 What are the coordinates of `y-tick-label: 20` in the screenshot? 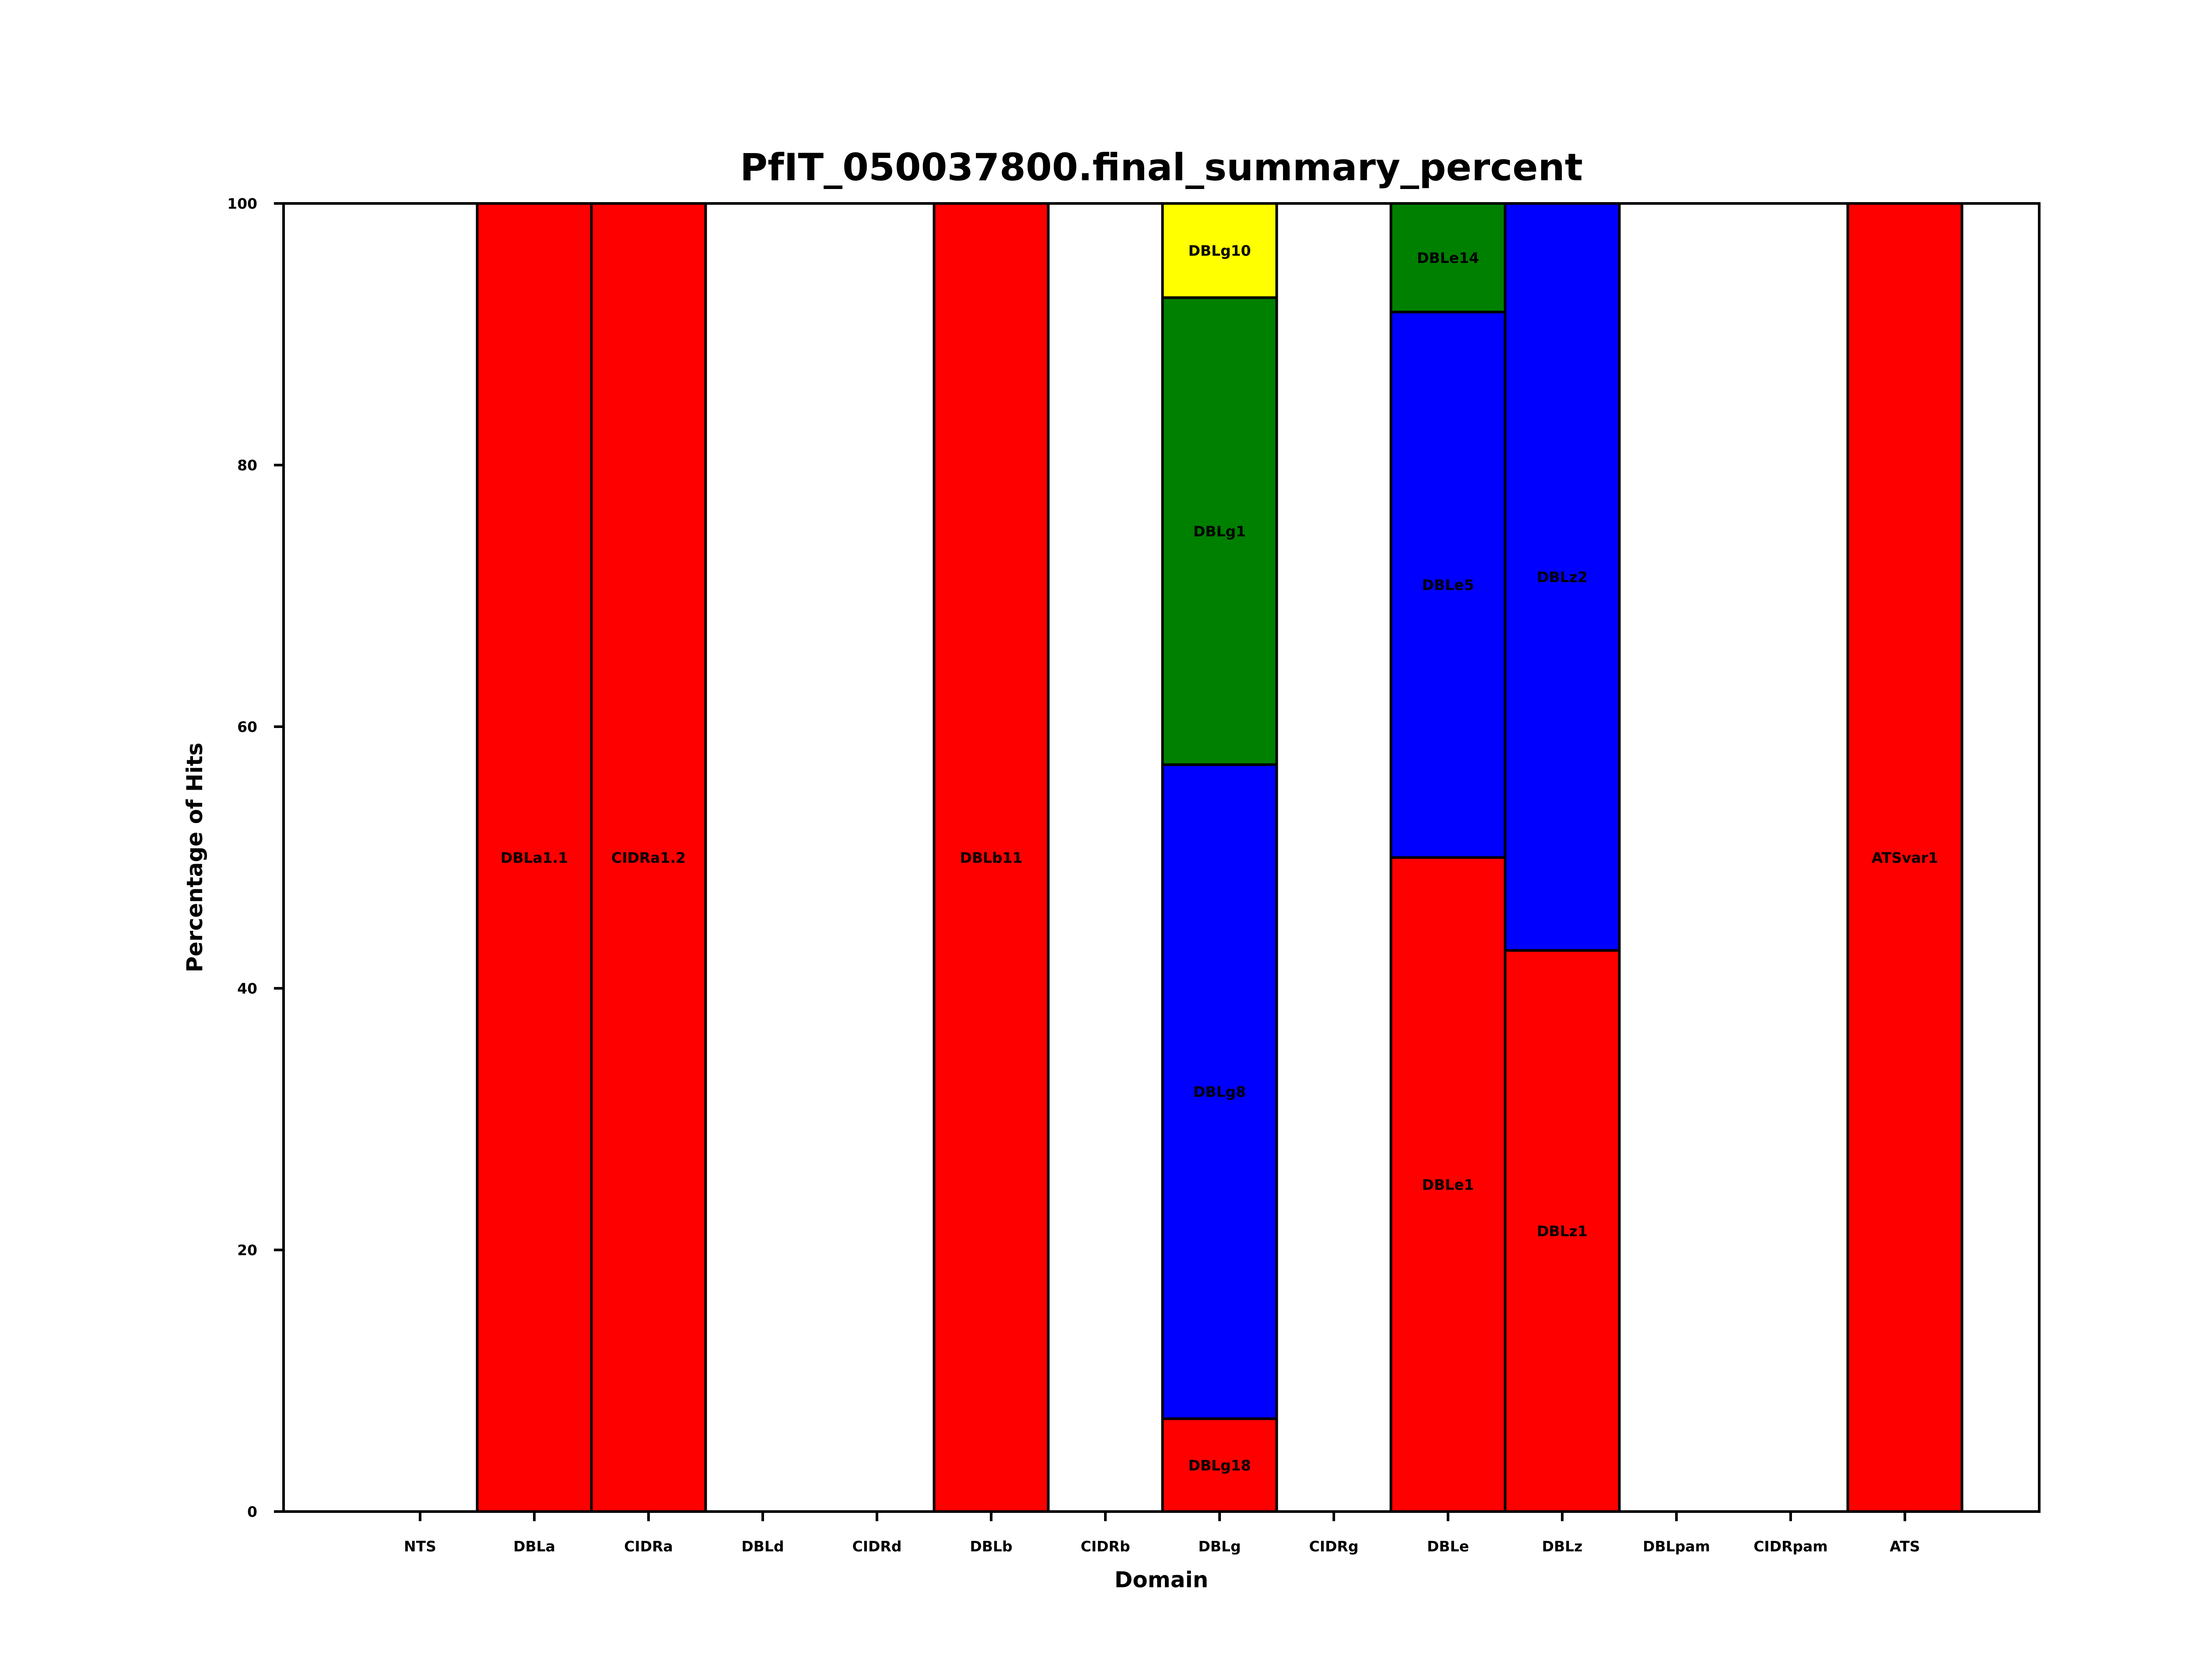 It's located at (247, 1250).